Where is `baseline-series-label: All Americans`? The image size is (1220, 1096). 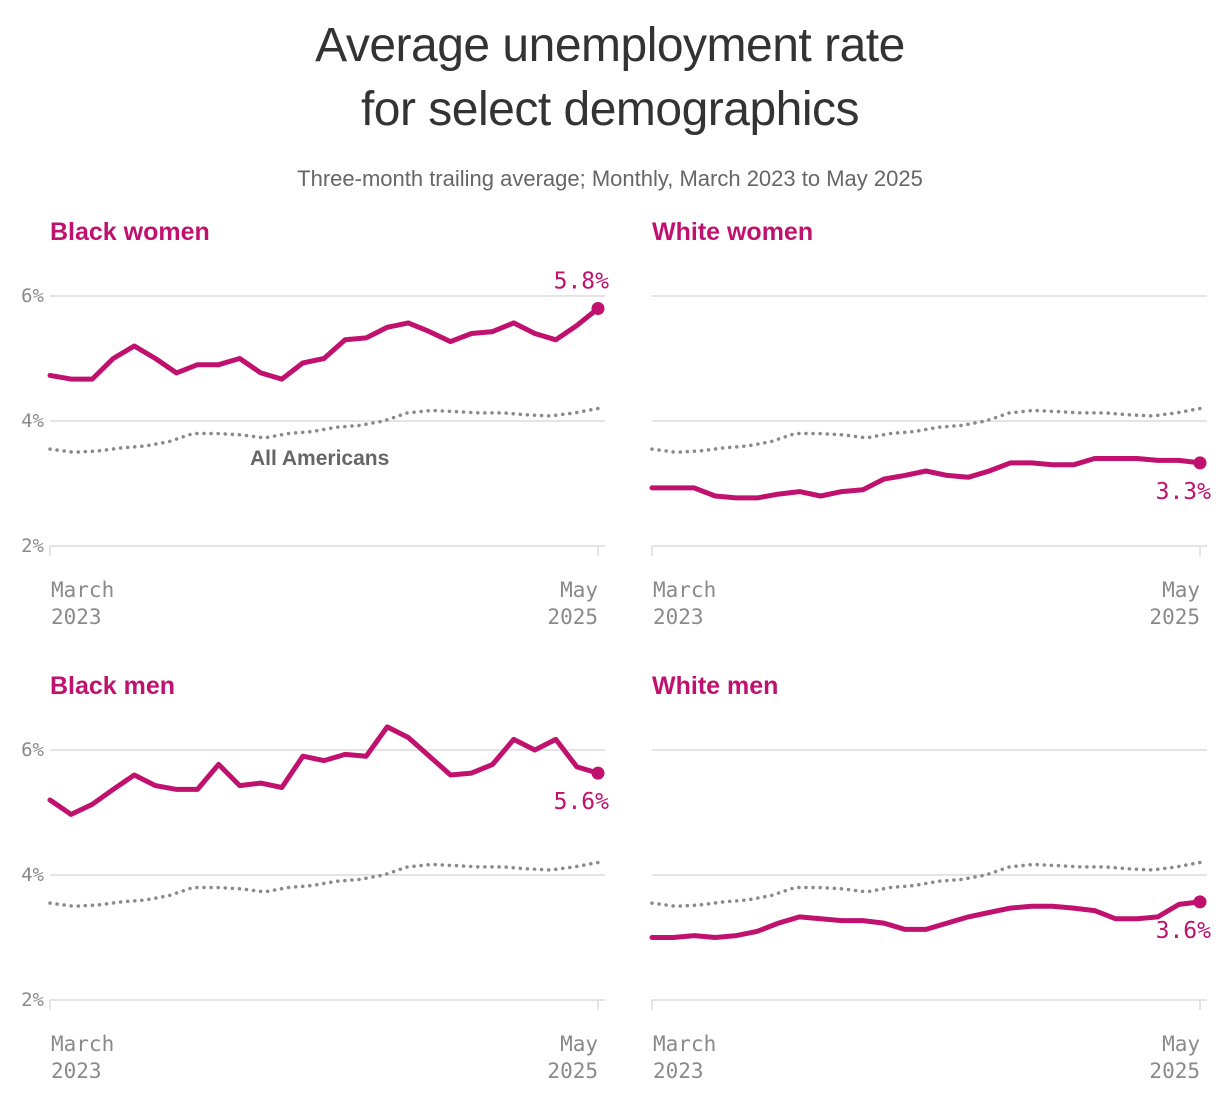 baseline-series-label: All Americans is located at coordinates (319, 458).